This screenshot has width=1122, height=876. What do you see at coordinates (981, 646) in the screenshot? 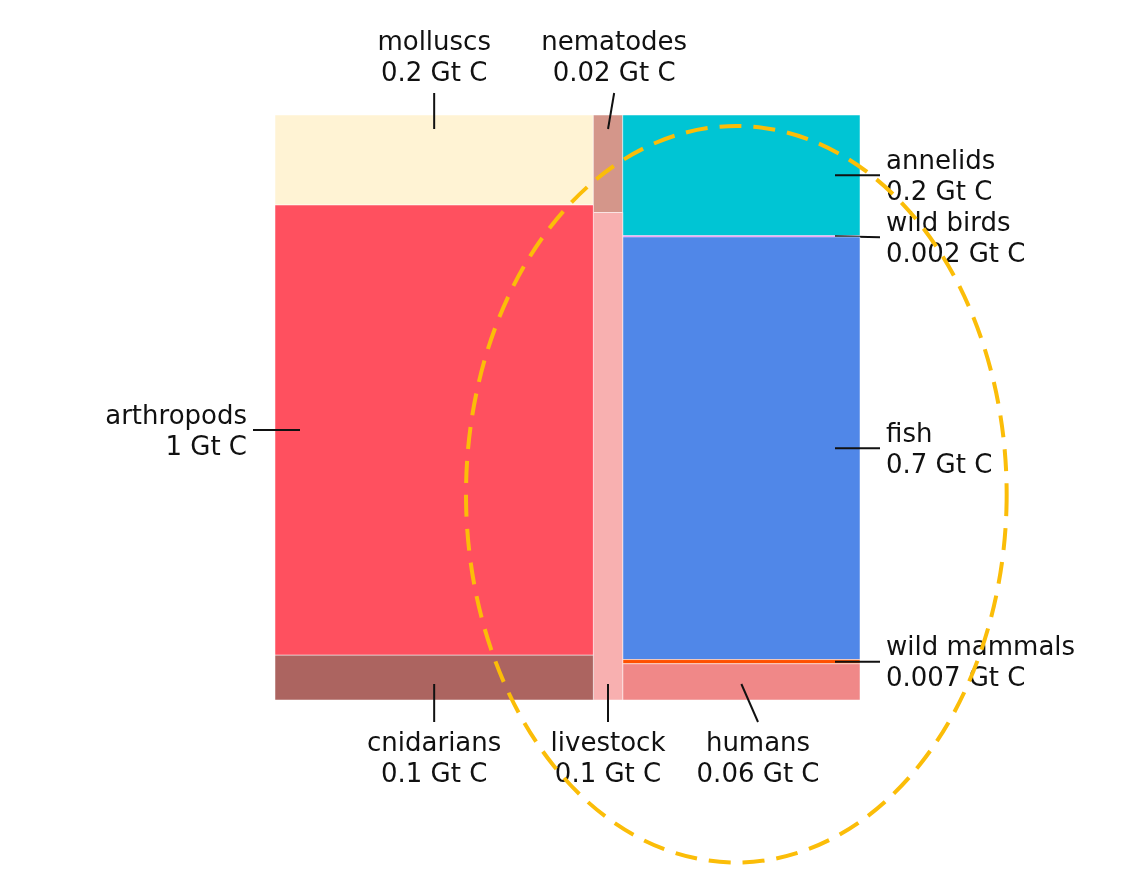
I see `category-label: wild mammals` at bounding box center [981, 646].